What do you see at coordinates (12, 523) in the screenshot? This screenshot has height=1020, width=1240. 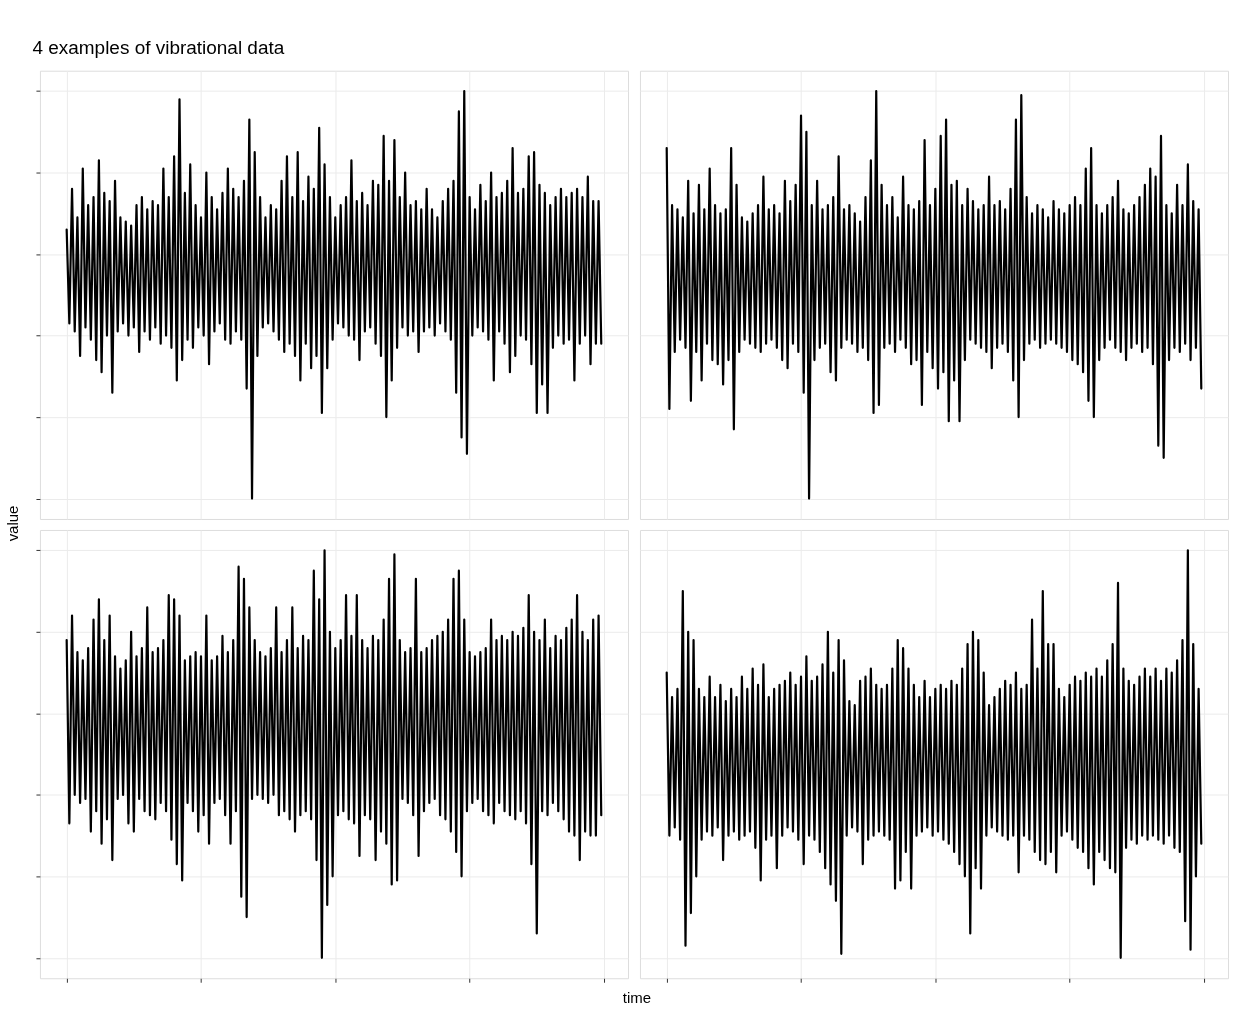 I see `y-axis-title: value` at bounding box center [12, 523].